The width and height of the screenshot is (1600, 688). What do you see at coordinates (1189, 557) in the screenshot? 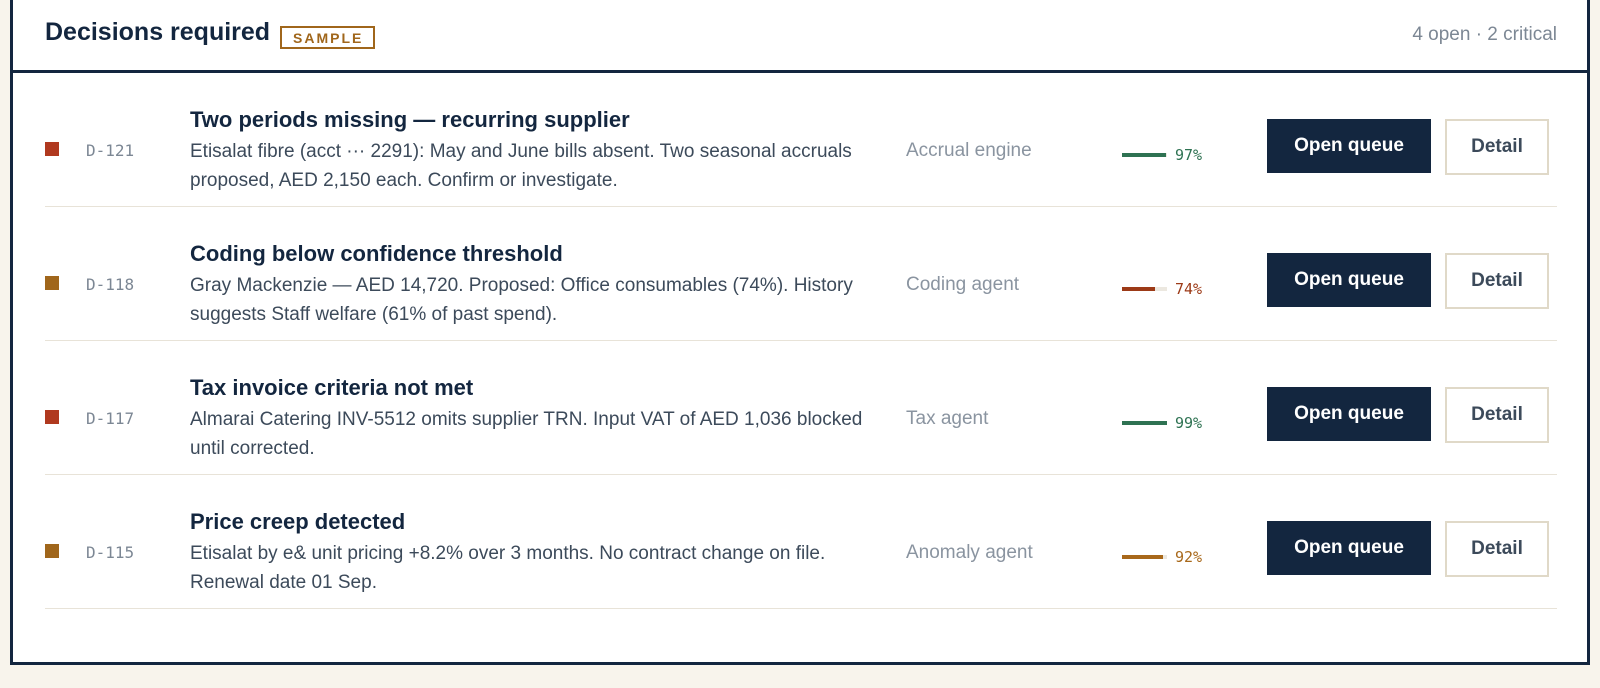
I see `confidence-label: 92%` at bounding box center [1189, 557].